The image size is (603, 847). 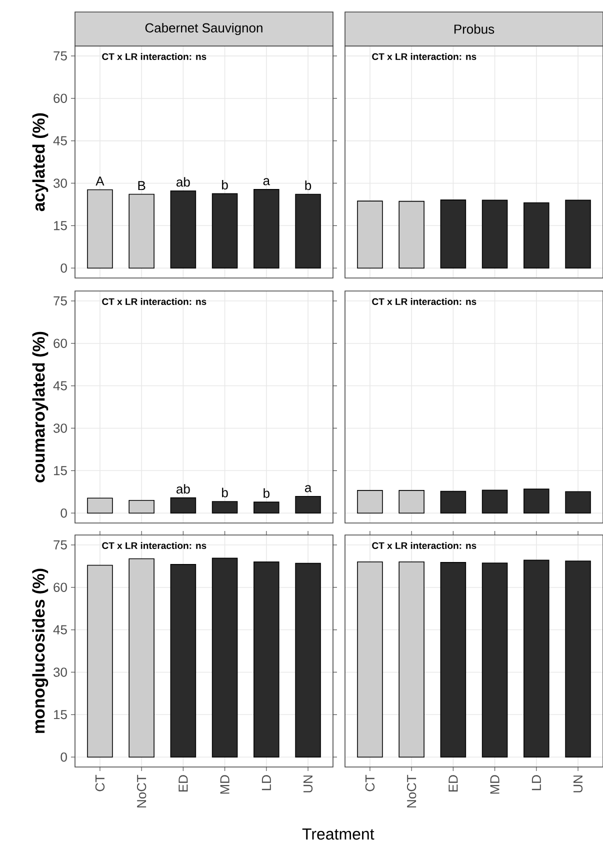 I want to click on y-axis-title: acylated (%), so click(x=40, y=162).